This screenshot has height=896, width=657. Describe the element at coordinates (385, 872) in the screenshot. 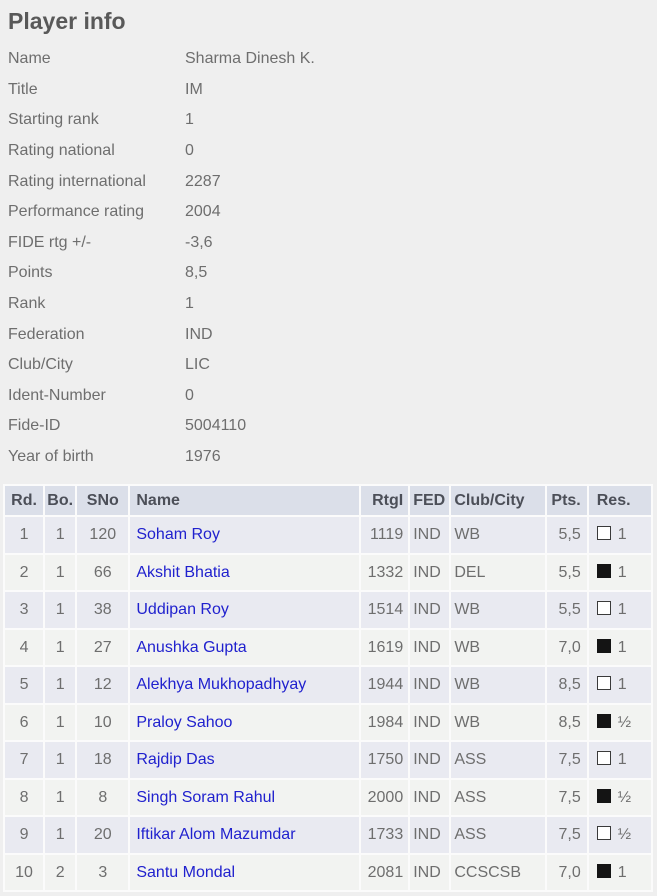

I see `rtgi-cell: 2081` at that location.